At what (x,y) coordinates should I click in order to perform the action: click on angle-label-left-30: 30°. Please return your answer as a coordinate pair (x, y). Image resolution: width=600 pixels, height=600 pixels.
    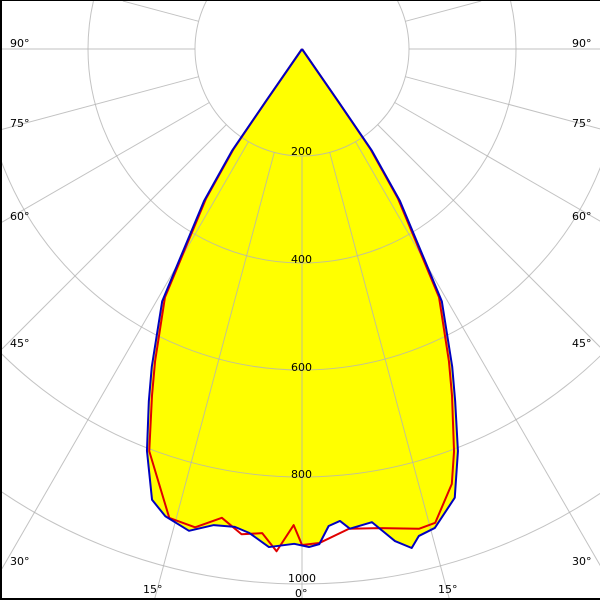
    Looking at the image, I should click on (20, 561).